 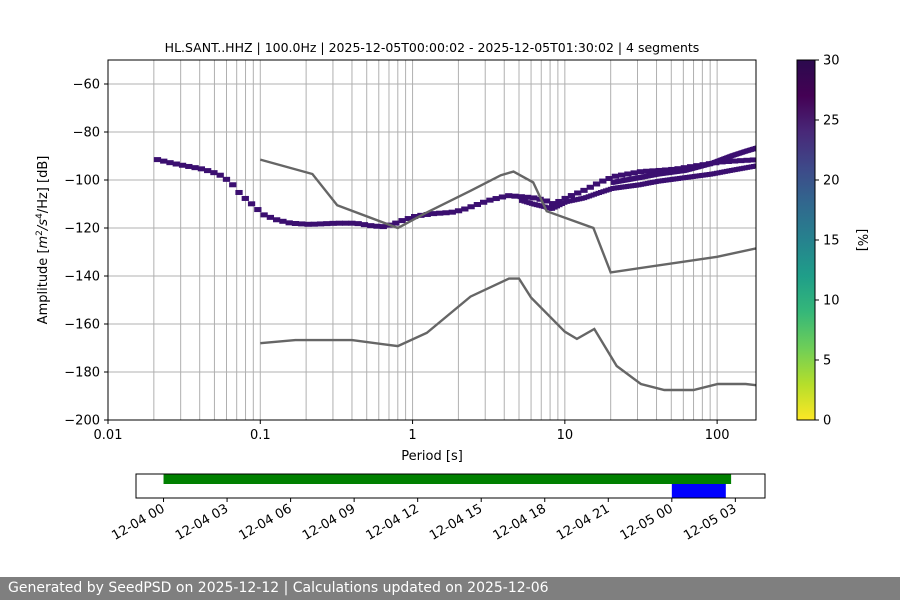 What do you see at coordinates (647, 522) in the screenshot?
I see `timeline-tick-label: 12-05 00` at bounding box center [647, 522].